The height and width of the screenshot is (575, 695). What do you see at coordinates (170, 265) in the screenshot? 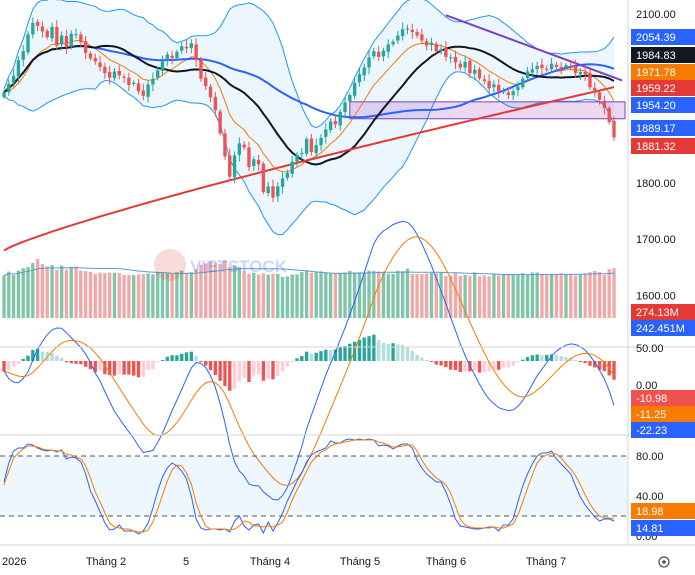
I see `watermark-logo-icon` at bounding box center [170, 265].